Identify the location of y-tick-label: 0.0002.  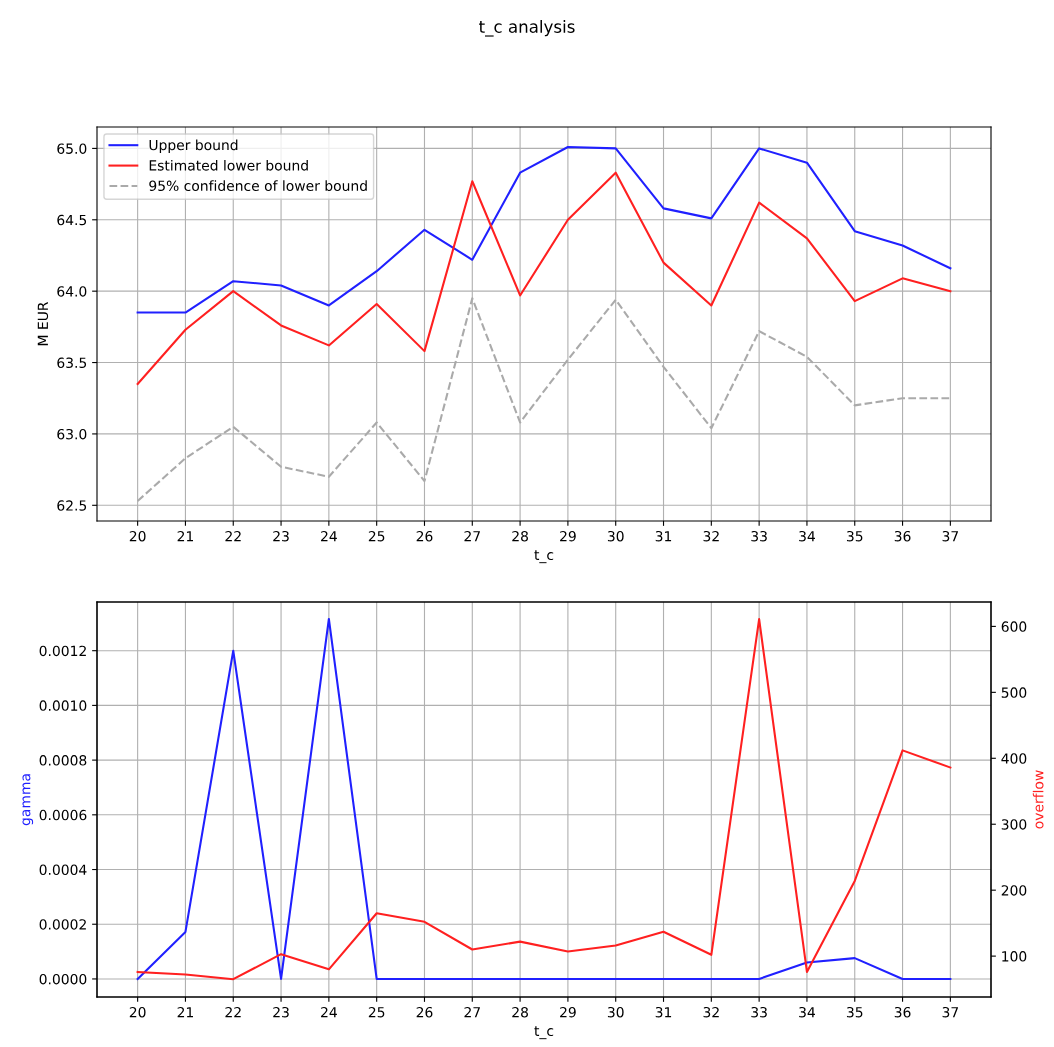
(62, 924).